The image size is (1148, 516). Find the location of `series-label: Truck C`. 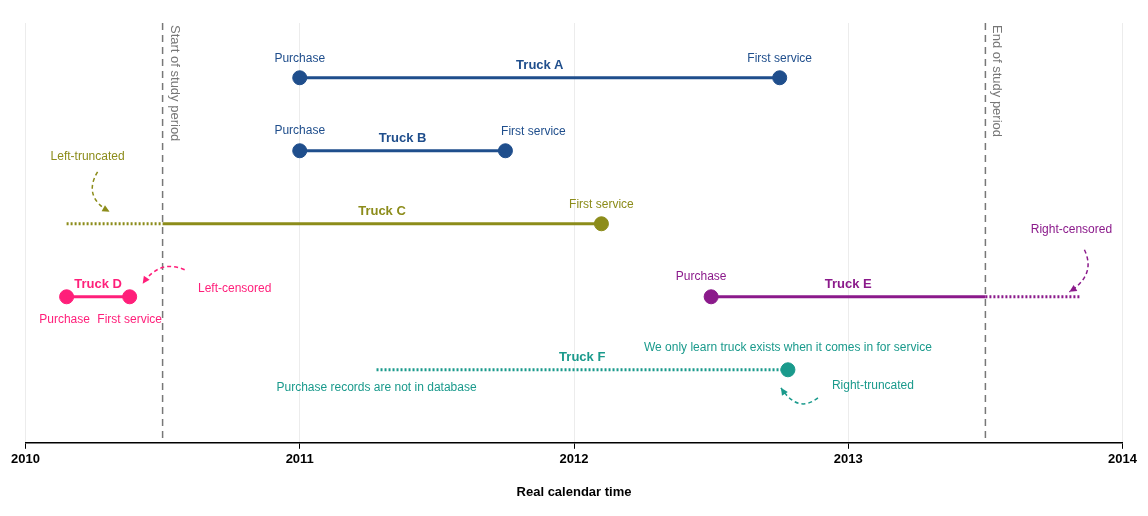

series-label: Truck C is located at coordinates (382, 210).